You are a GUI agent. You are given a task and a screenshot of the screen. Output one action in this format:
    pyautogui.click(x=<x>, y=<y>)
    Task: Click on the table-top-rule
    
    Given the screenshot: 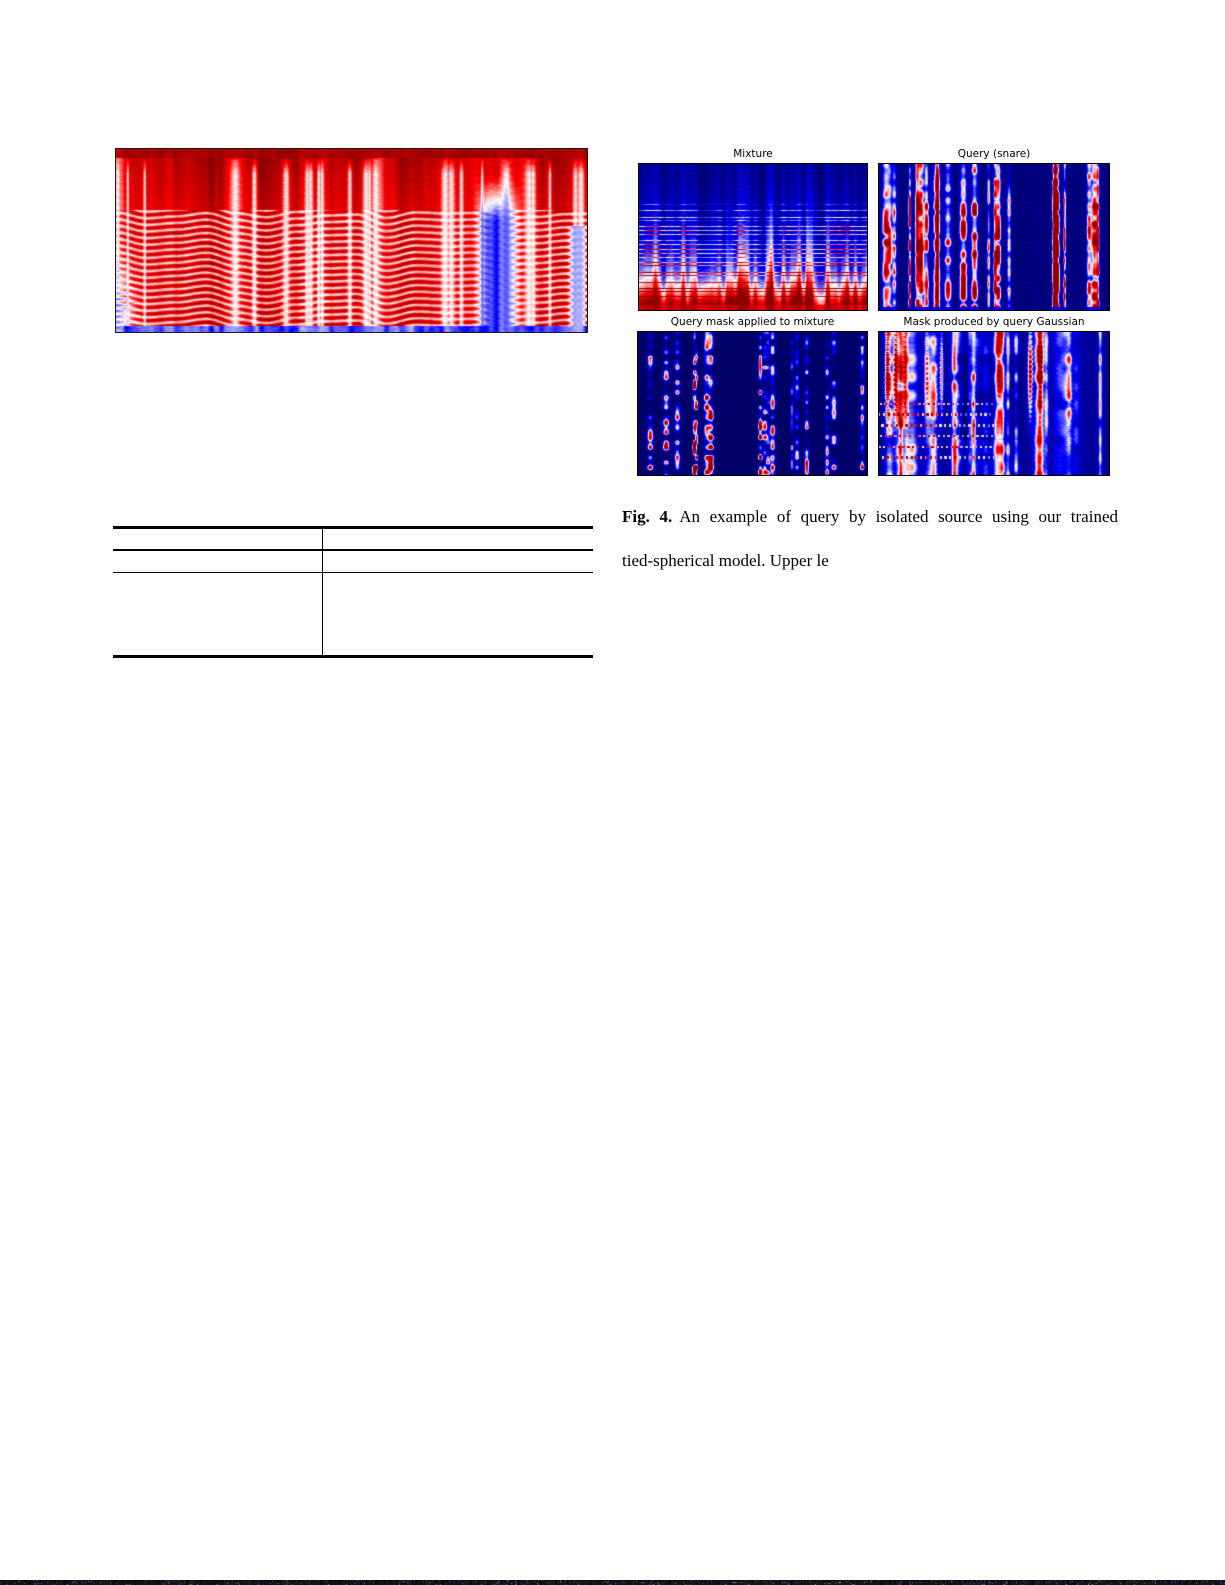 What is the action you would take?
    pyautogui.click(x=353, y=527)
    